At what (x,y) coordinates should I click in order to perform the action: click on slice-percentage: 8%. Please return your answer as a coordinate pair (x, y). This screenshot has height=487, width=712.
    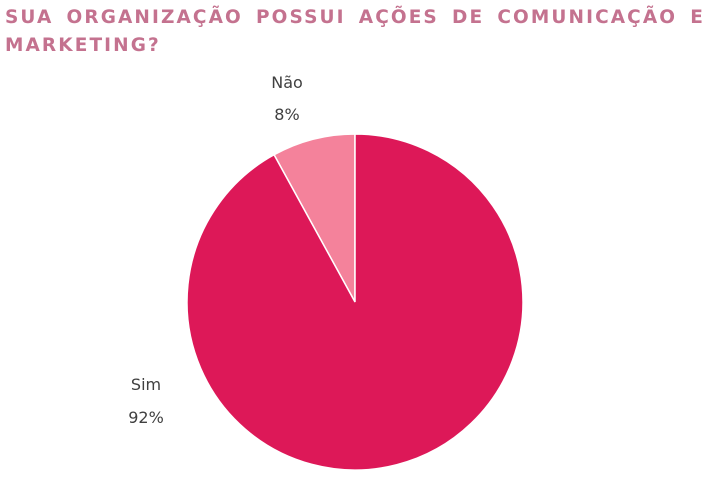
    Looking at the image, I should click on (286, 114).